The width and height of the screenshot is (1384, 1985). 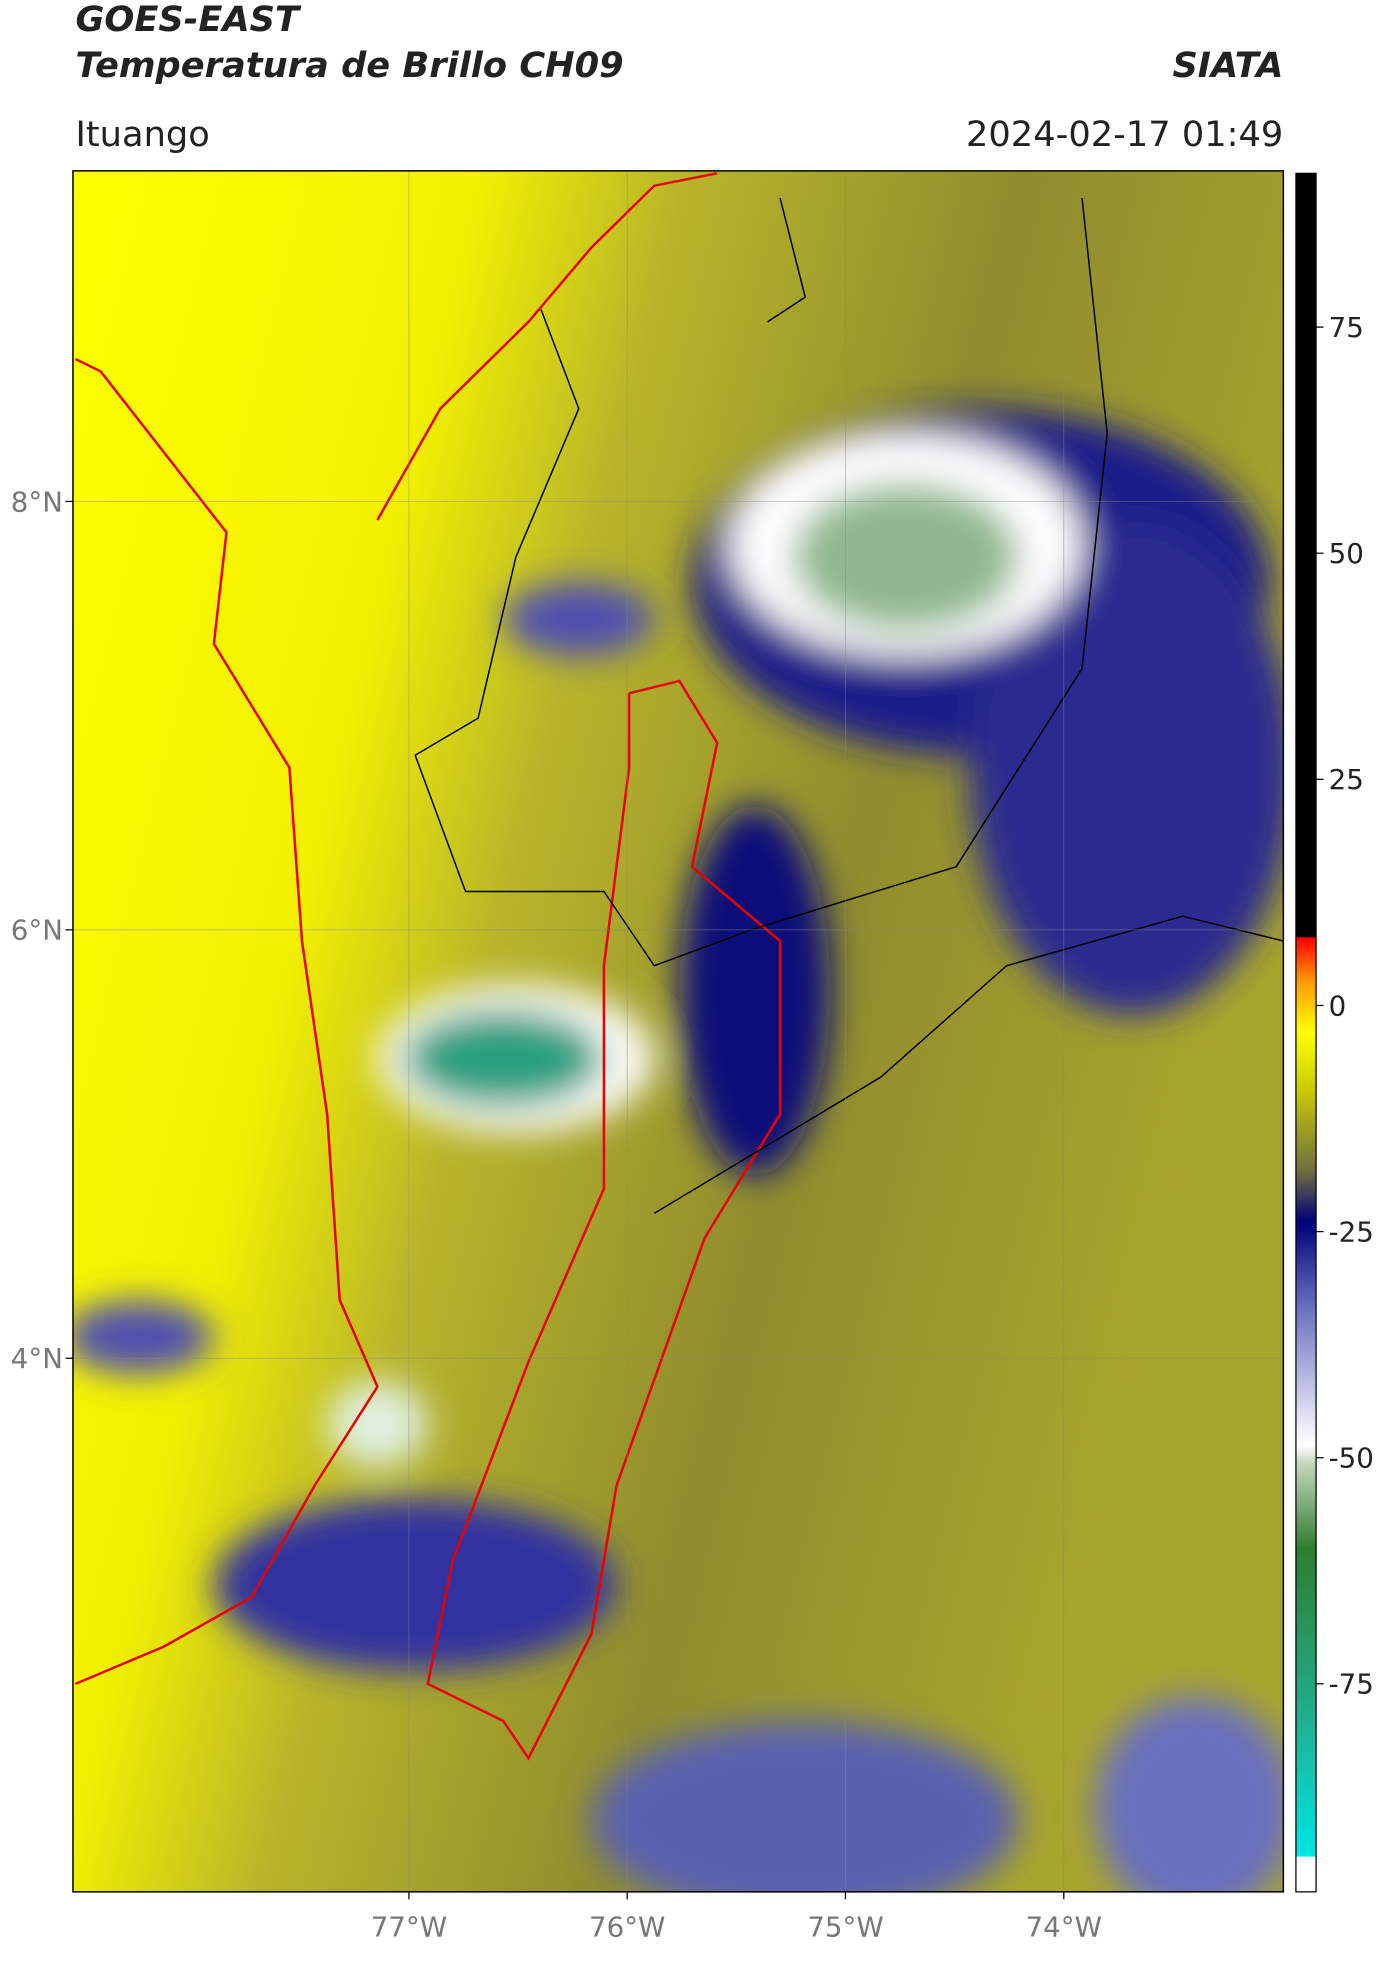 What do you see at coordinates (1351, 1459) in the screenshot?
I see `colorbar-tick-label: -50` at bounding box center [1351, 1459].